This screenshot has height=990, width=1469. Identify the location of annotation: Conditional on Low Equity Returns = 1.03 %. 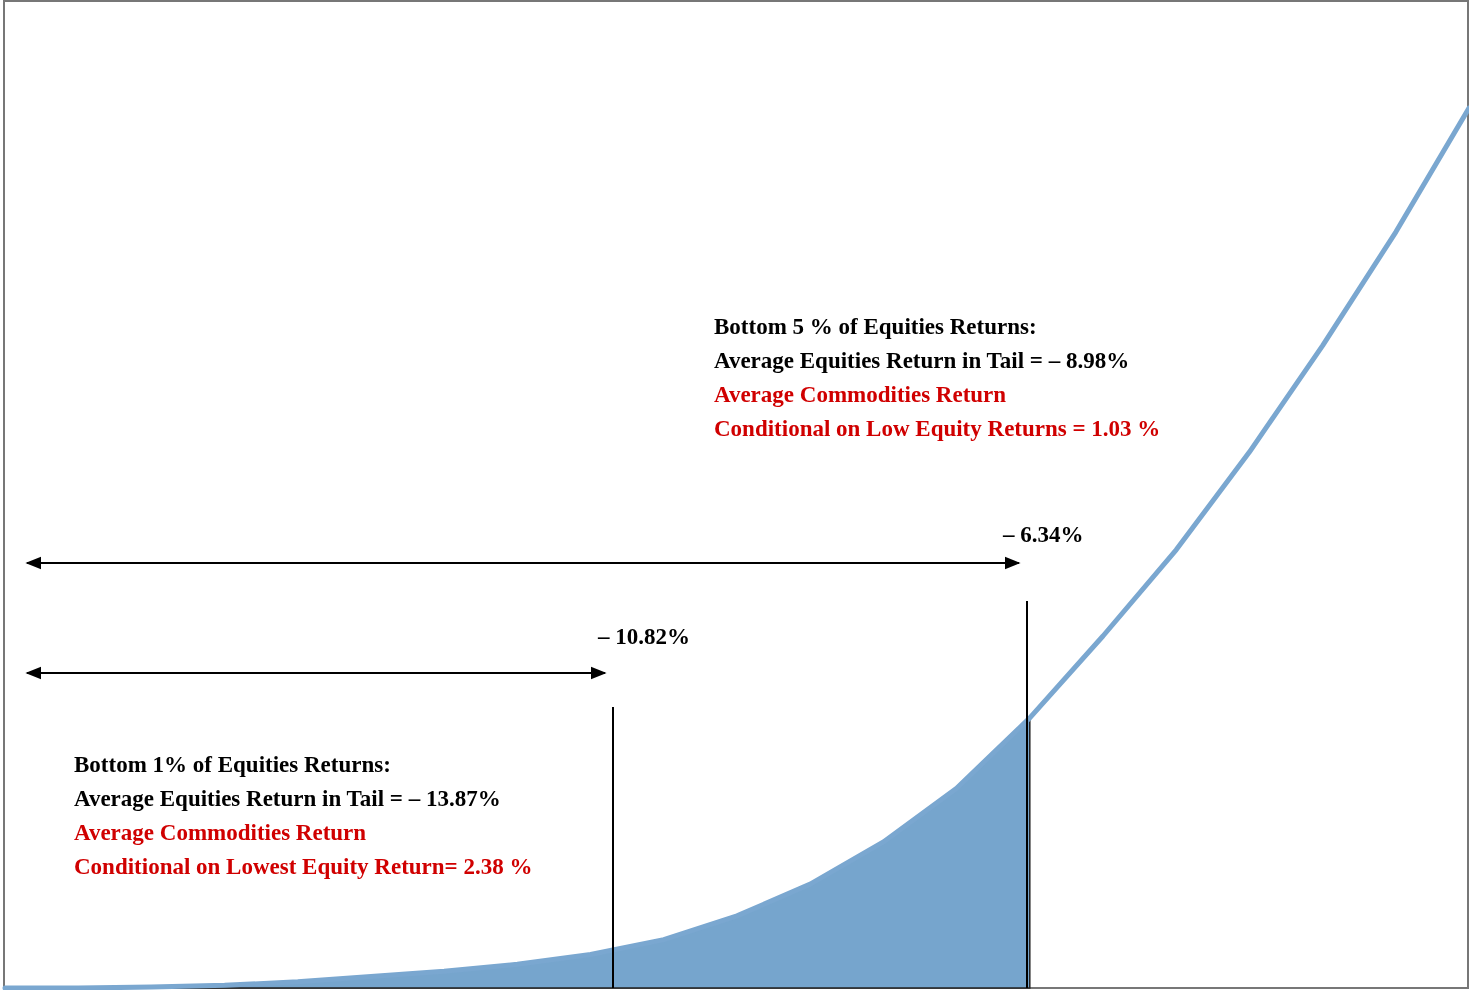
(937, 428).